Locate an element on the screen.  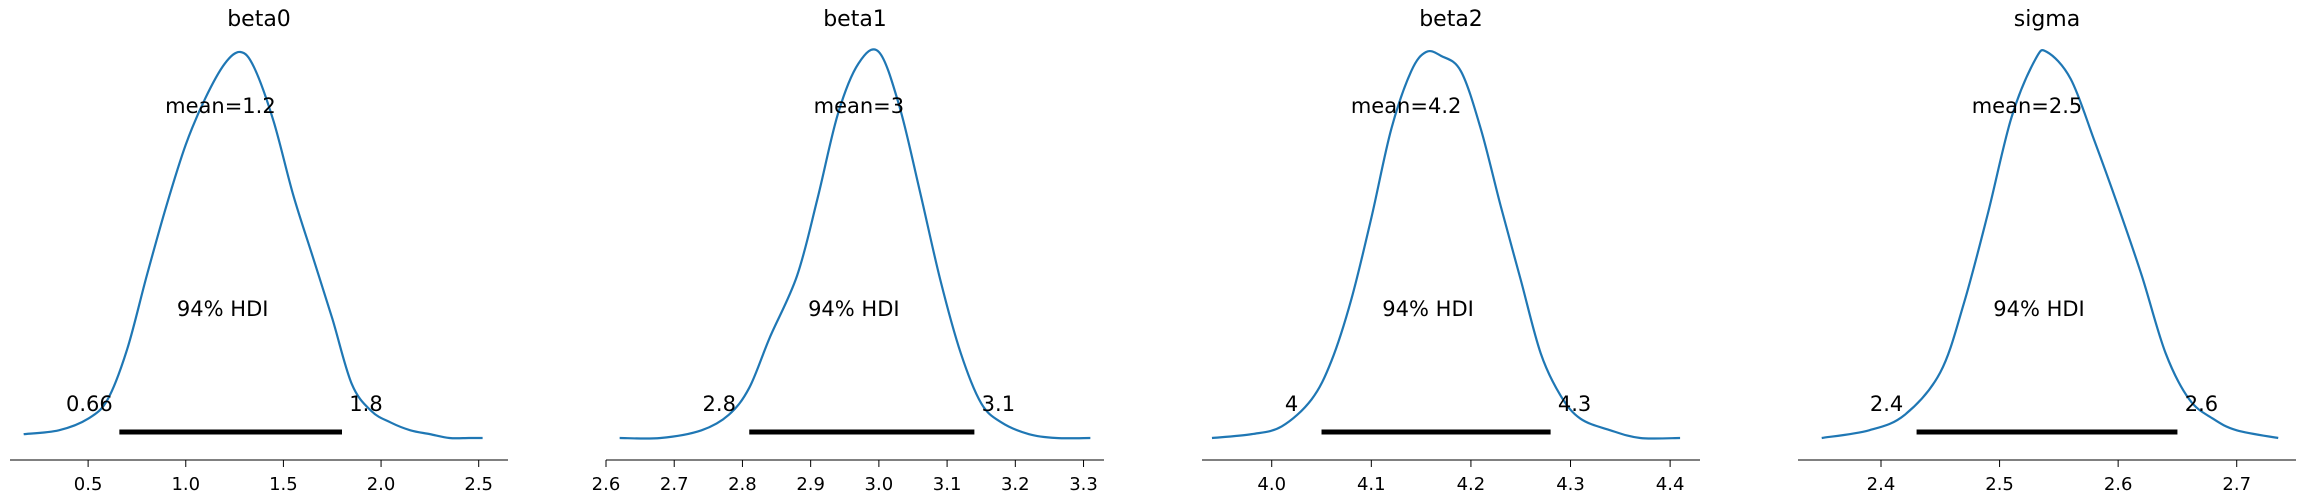
hdi-low-label: 0.66 is located at coordinates (89, 404).